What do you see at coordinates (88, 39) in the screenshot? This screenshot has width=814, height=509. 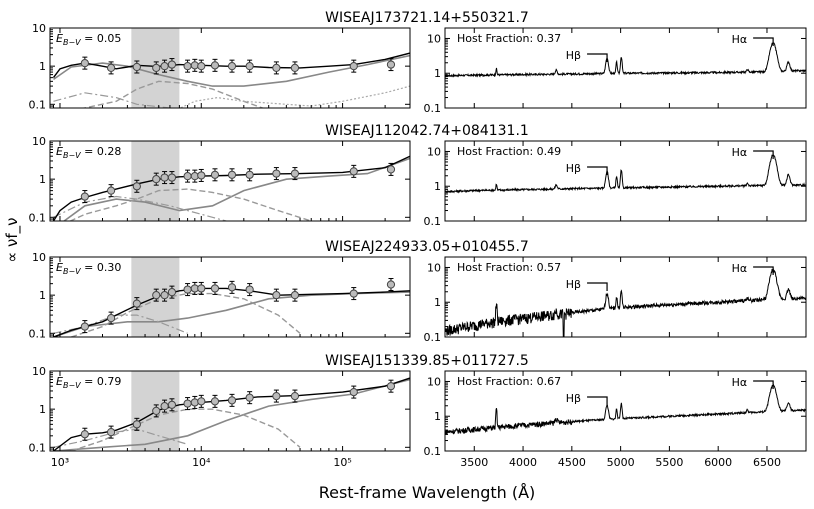 I see `ebv-label: EB−V = 0.05` at bounding box center [88, 39].